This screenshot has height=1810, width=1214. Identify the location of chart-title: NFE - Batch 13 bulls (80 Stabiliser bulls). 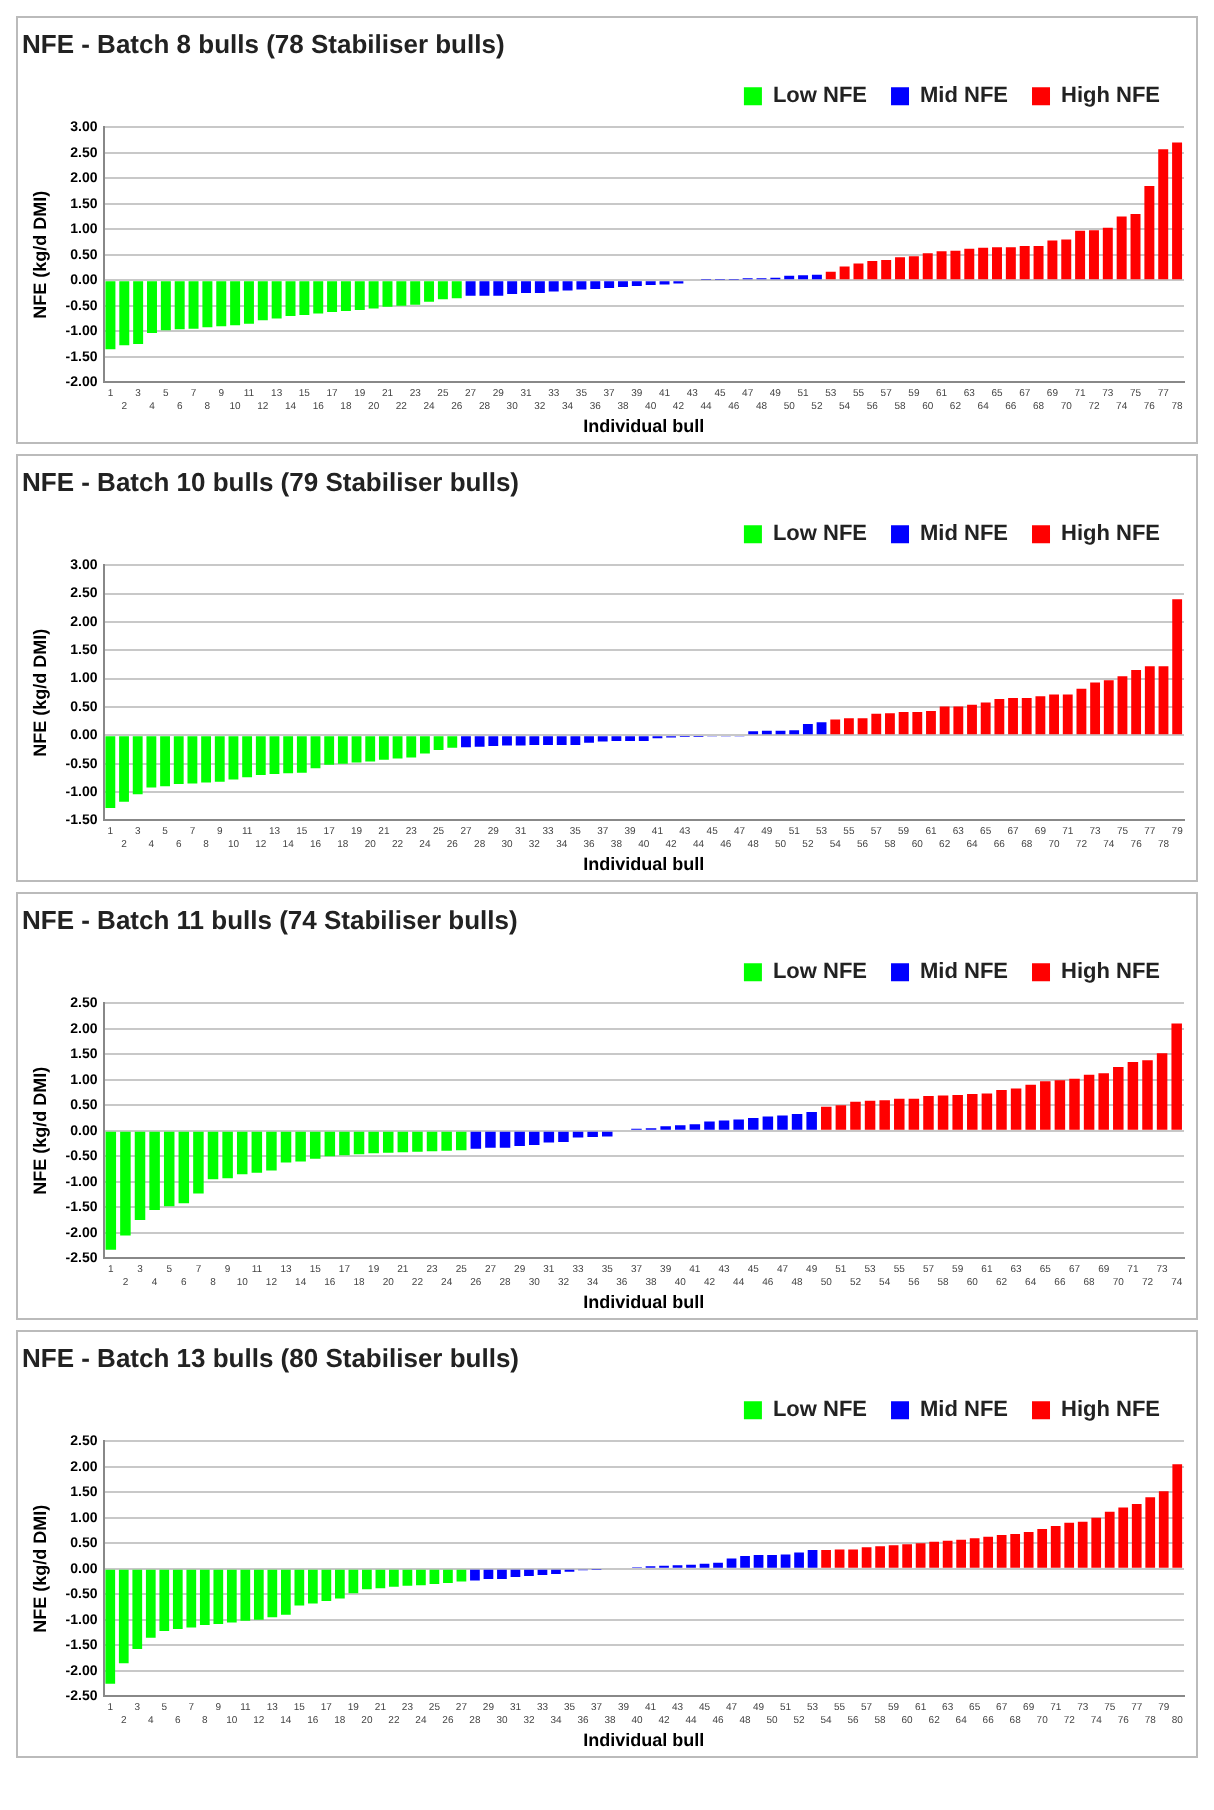
(271, 1357).